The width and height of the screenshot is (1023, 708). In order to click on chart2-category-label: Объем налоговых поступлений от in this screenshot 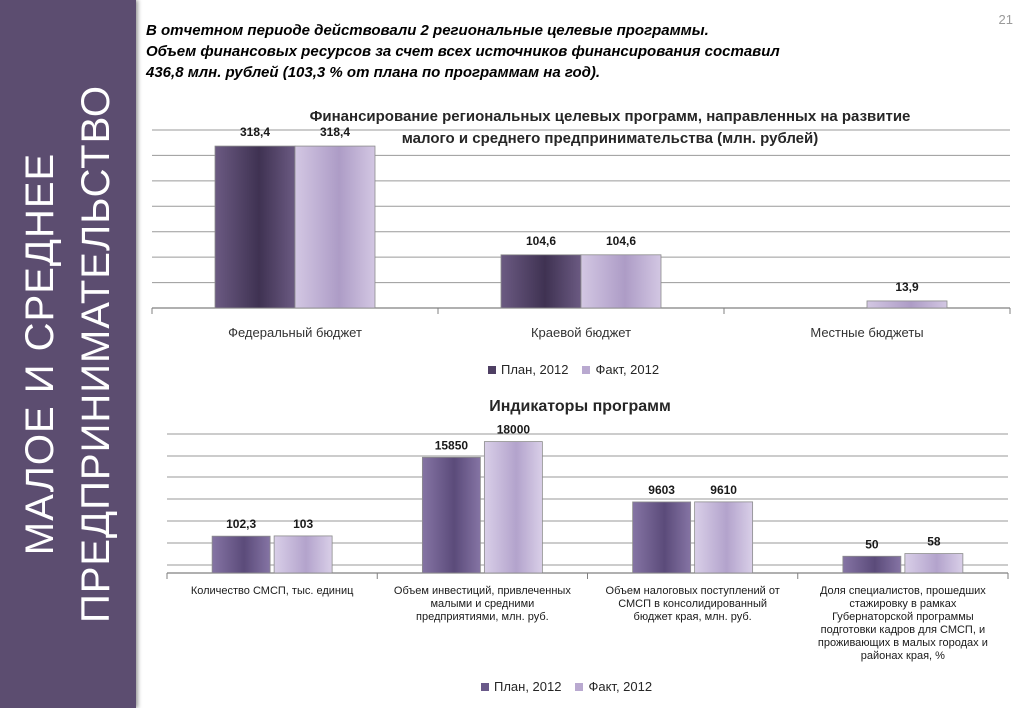, I will do `click(693, 591)`.